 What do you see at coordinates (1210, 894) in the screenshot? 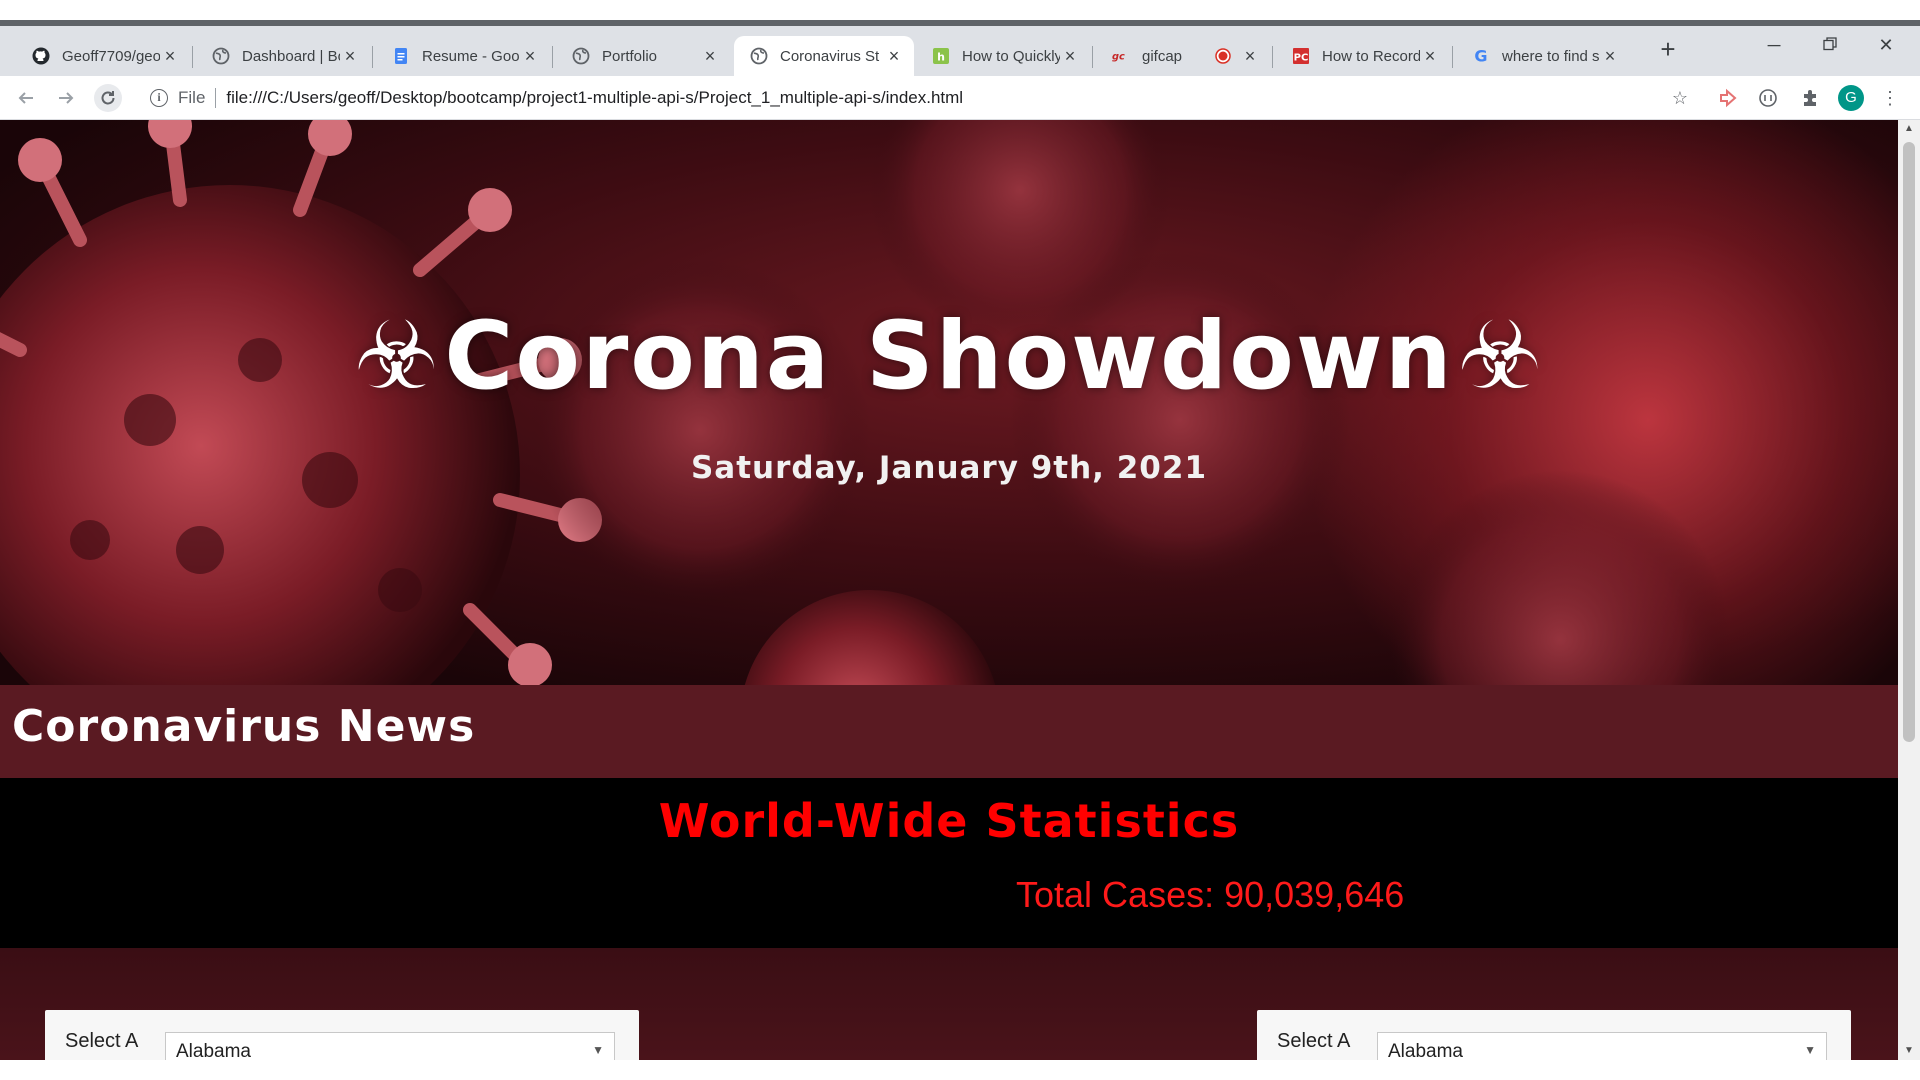
I see `total-cases: Total Cases: 90,039,646` at bounding box center [1210, 894].